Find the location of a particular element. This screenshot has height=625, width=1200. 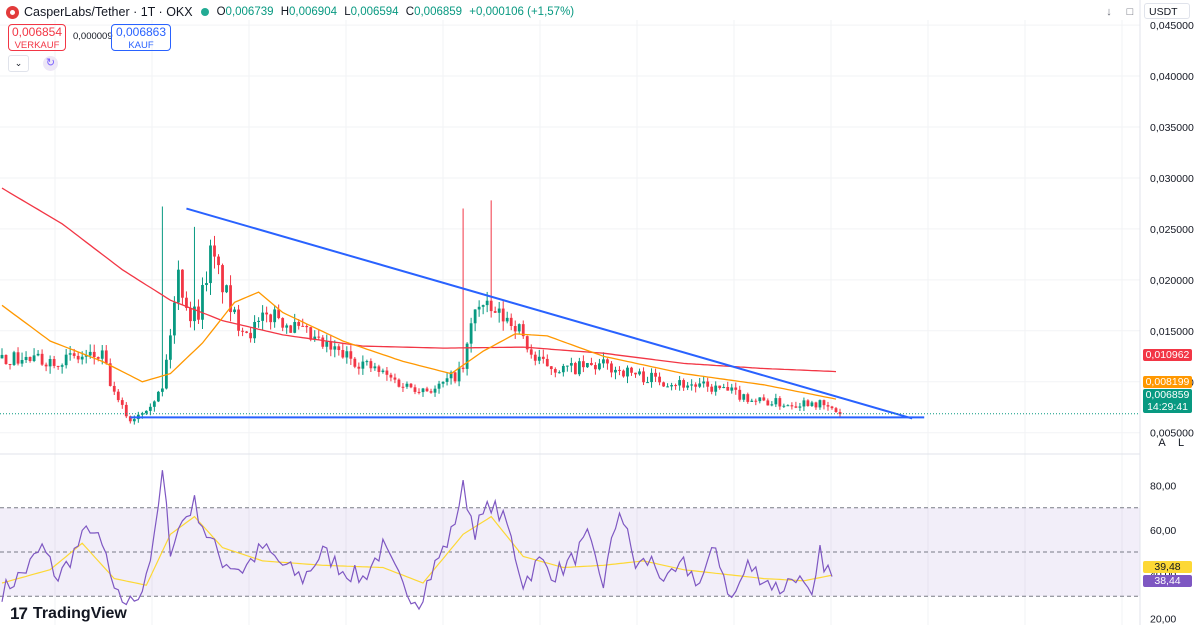

tradingview-logo-icon: 17 is located at coordinates (19, 613).